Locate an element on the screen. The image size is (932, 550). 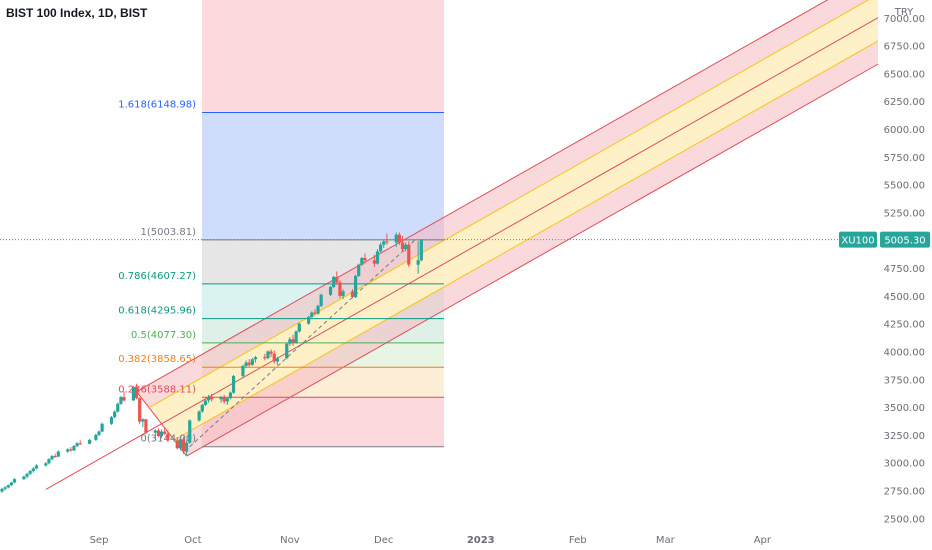
fib-trend-line is located at coordinates (302, 343).